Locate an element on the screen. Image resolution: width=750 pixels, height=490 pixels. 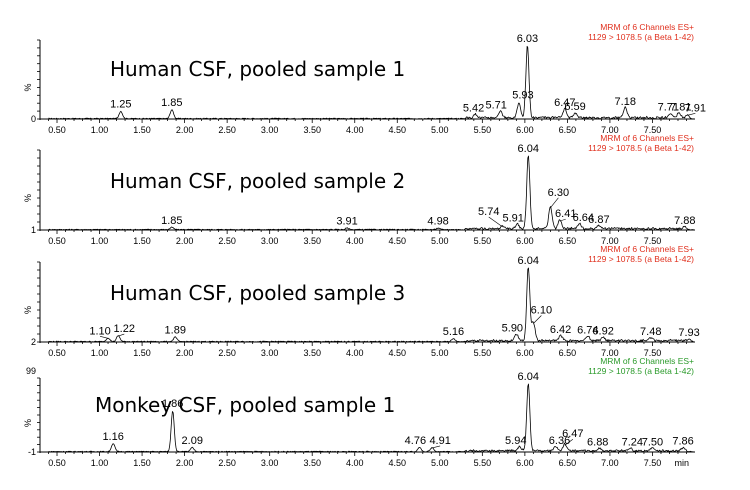
peak-label: 4.91 is located at coordinates (439, 441).